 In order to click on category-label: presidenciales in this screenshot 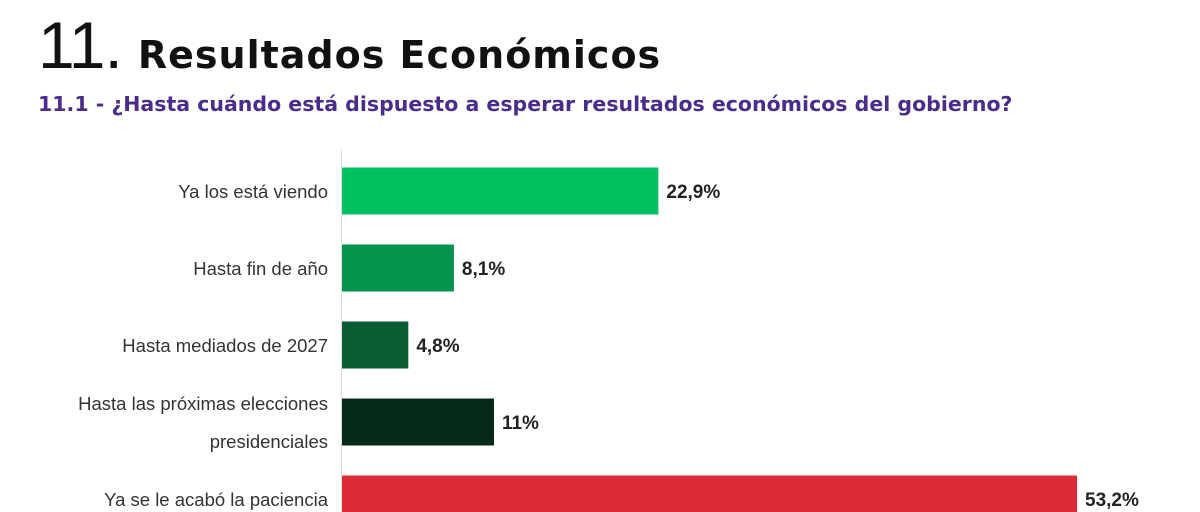, I will do `click(269, 441)`.